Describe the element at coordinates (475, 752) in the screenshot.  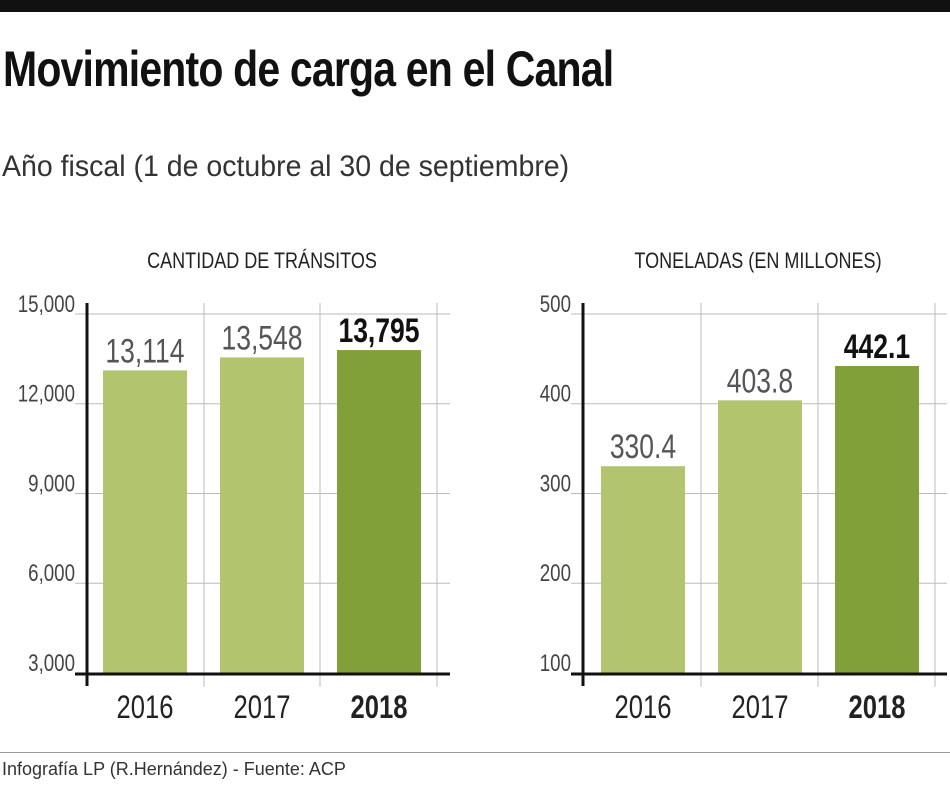
I see `footer-divider` at that location.